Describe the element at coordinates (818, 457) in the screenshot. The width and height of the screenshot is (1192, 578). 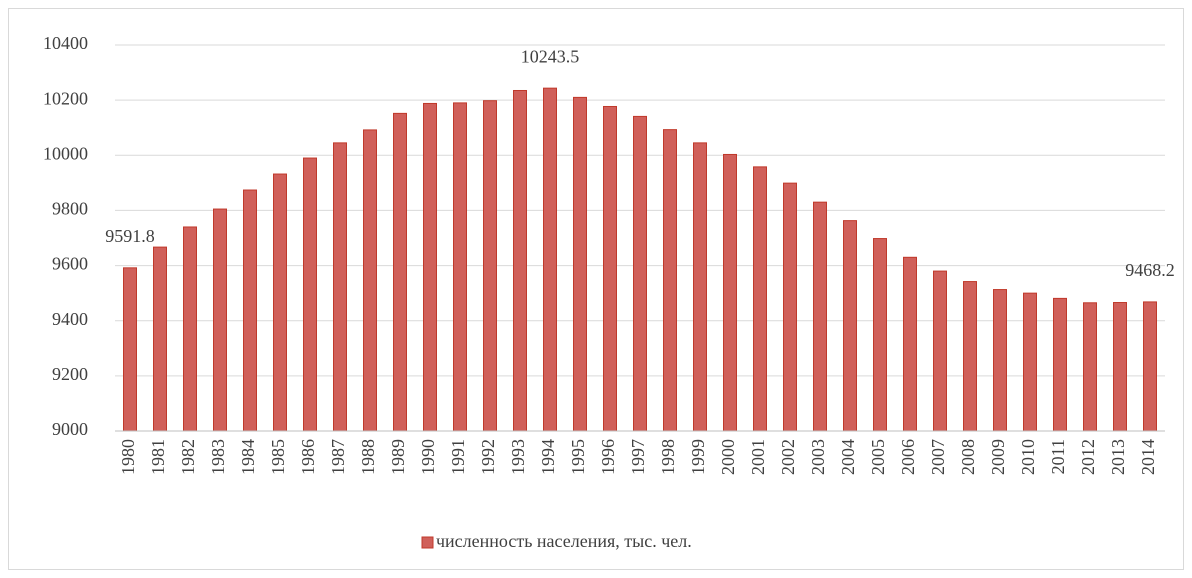
I see `x-tick-label: 2003` at that location.